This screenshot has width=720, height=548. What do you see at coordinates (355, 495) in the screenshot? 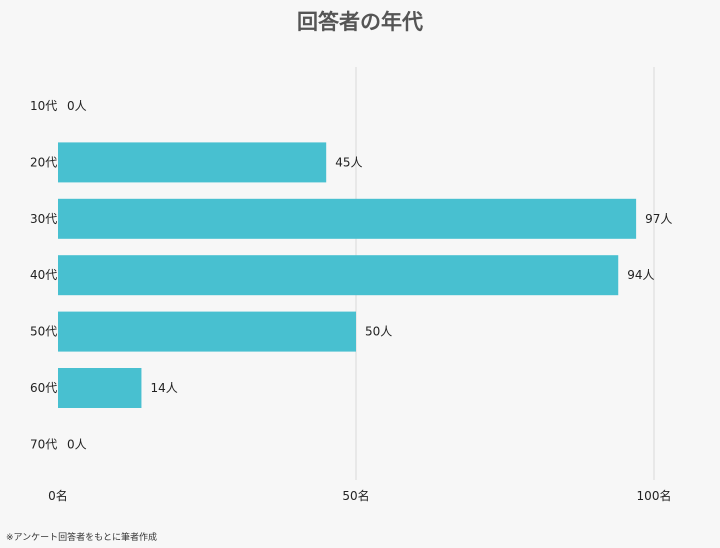
I see `x-tick-label: 50名` at bounding box center [355, 495].